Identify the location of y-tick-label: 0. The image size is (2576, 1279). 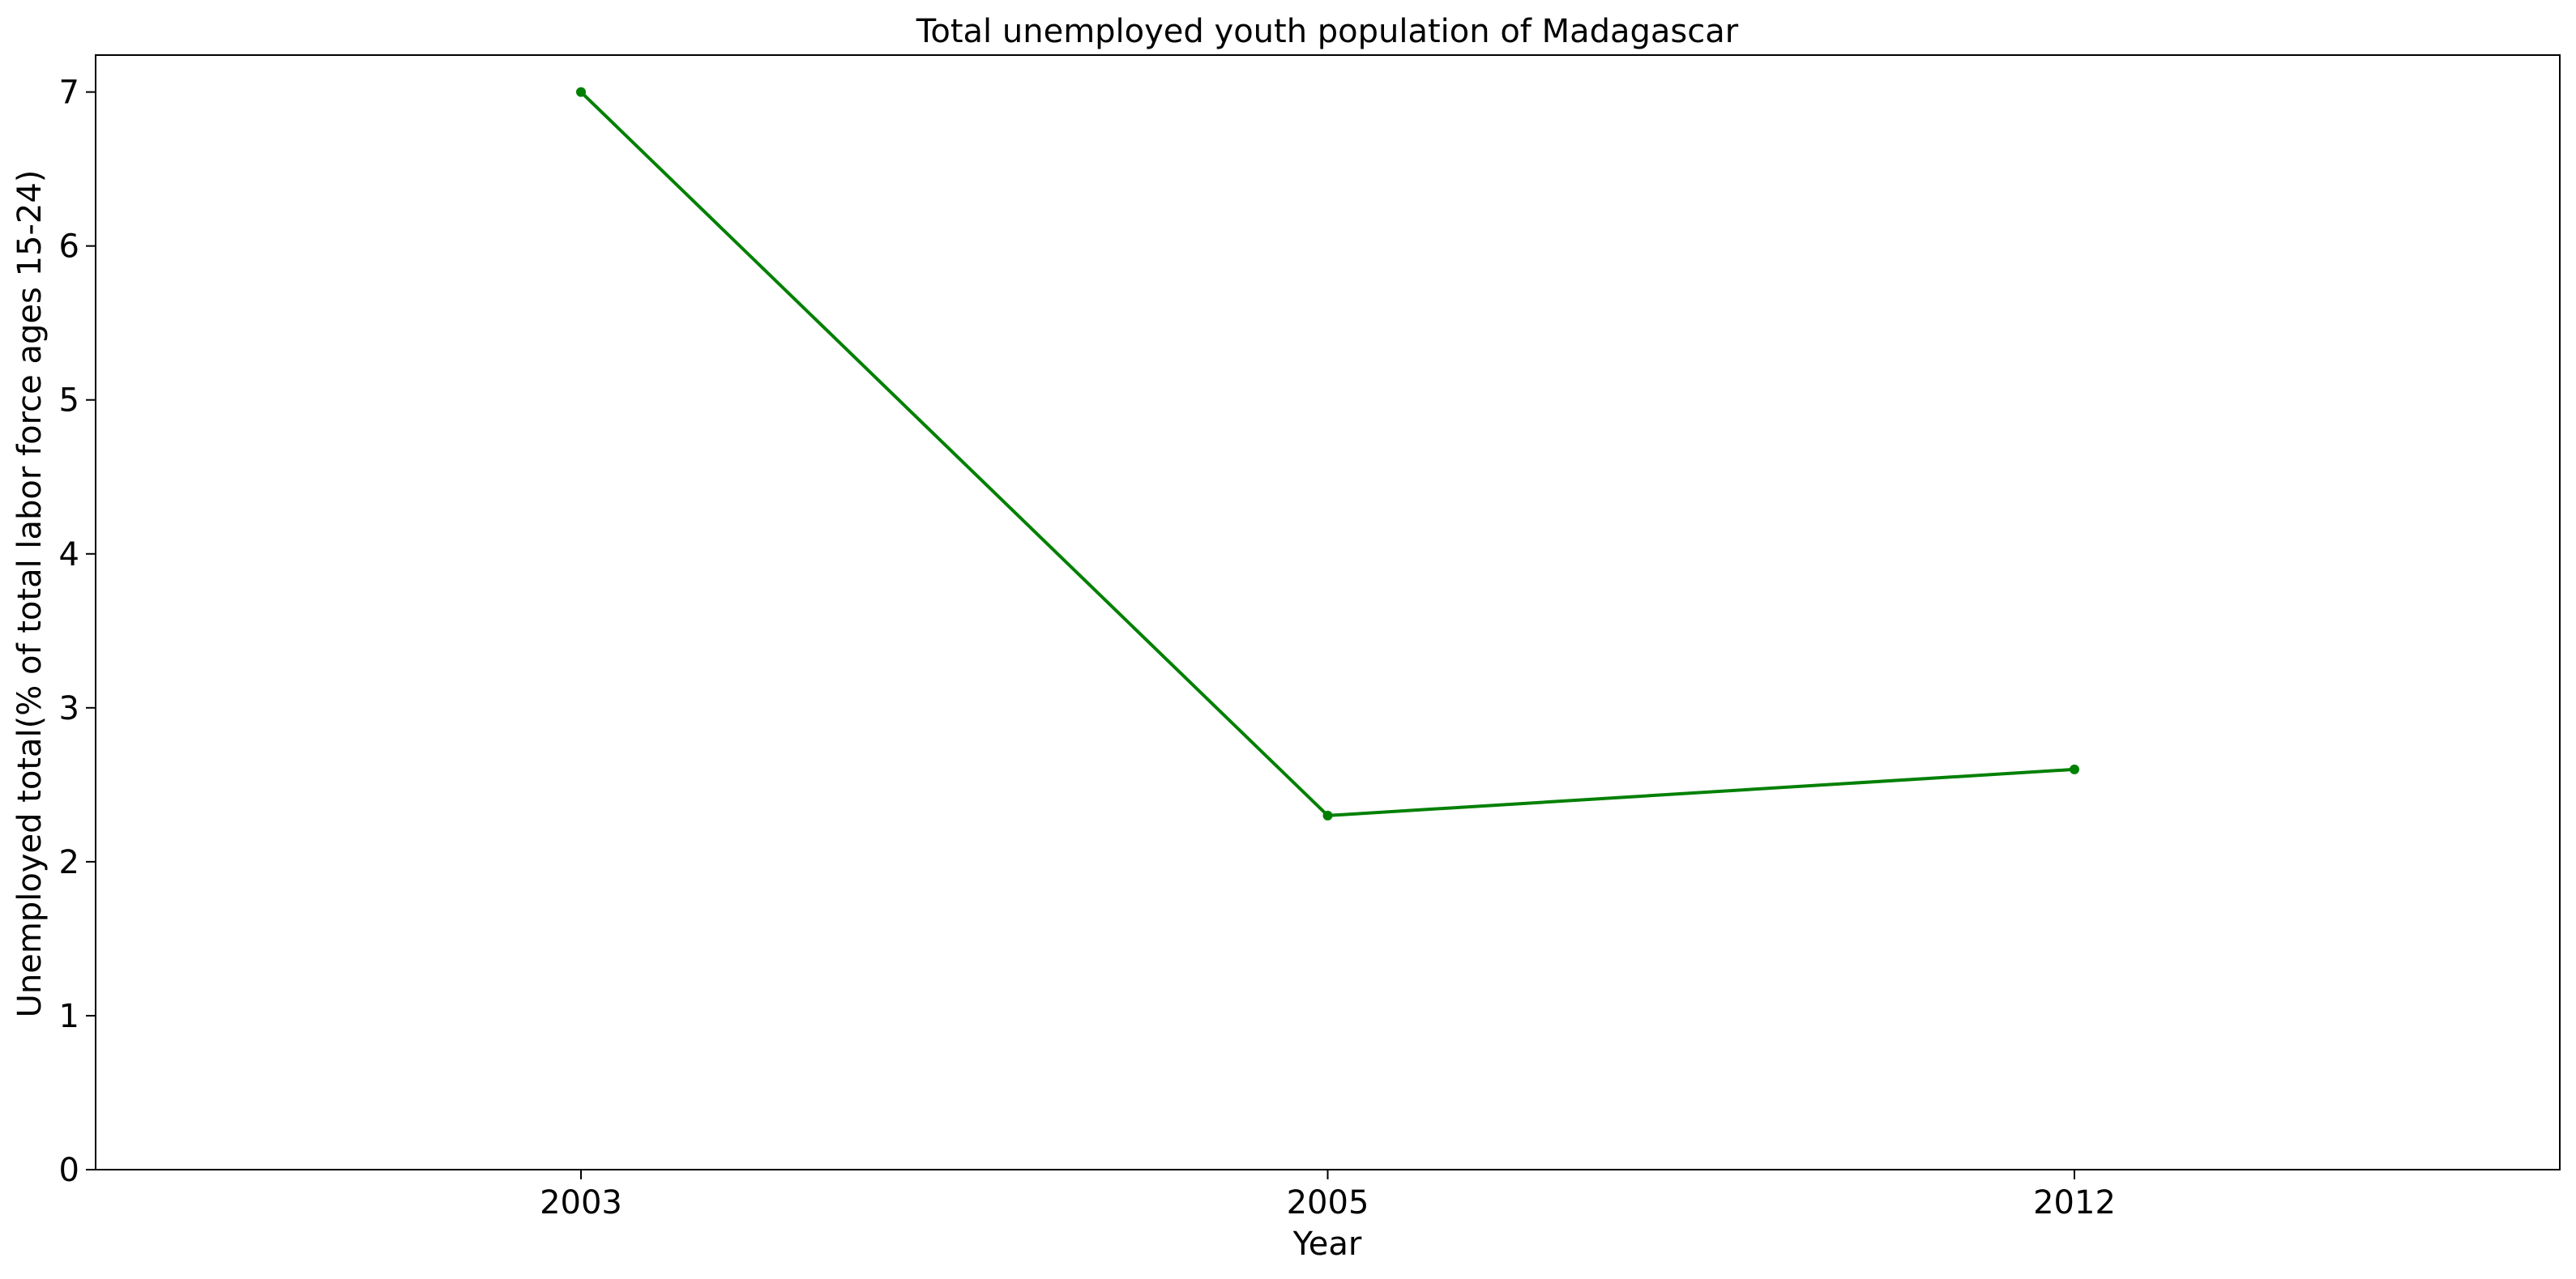
(69, 1170).